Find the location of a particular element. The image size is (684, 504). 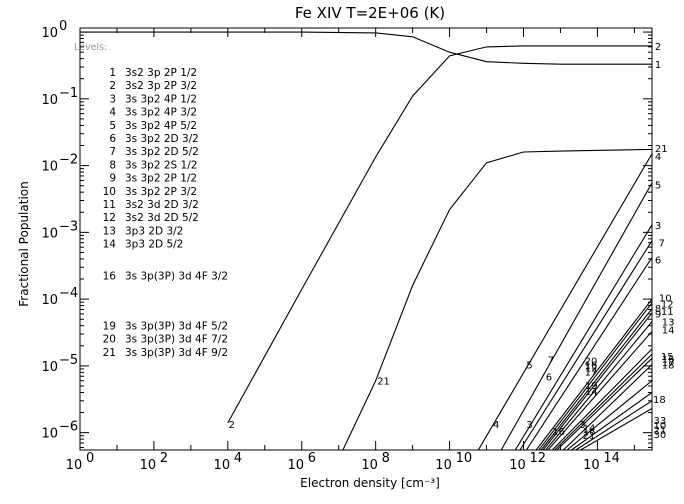

legend-level-config: 3s 3p(3P) 3d 4F 9/2 is located at coordinates (176, 353).